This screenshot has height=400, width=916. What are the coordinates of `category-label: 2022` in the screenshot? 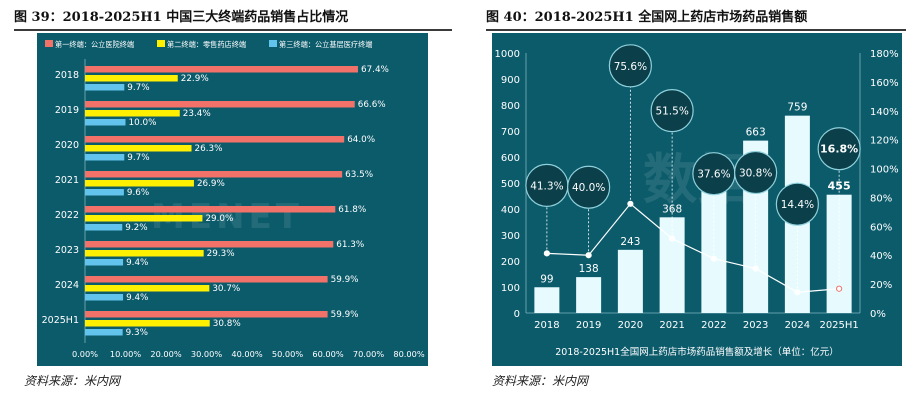 It's located at (67, 215).